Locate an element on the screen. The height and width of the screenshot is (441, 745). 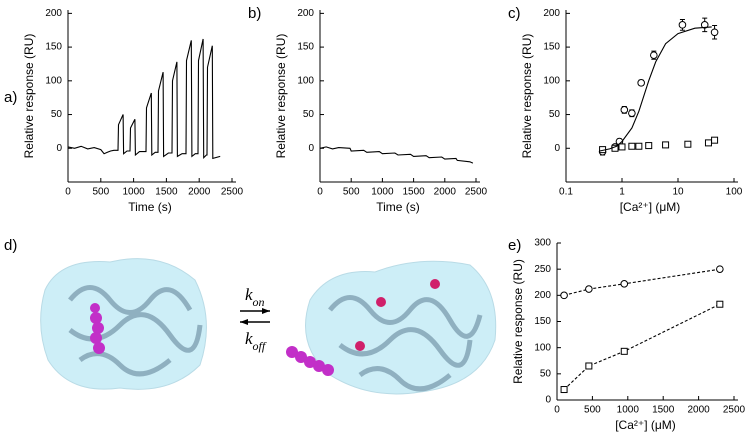
kon-label: kon is located at coordinates (255, 297).